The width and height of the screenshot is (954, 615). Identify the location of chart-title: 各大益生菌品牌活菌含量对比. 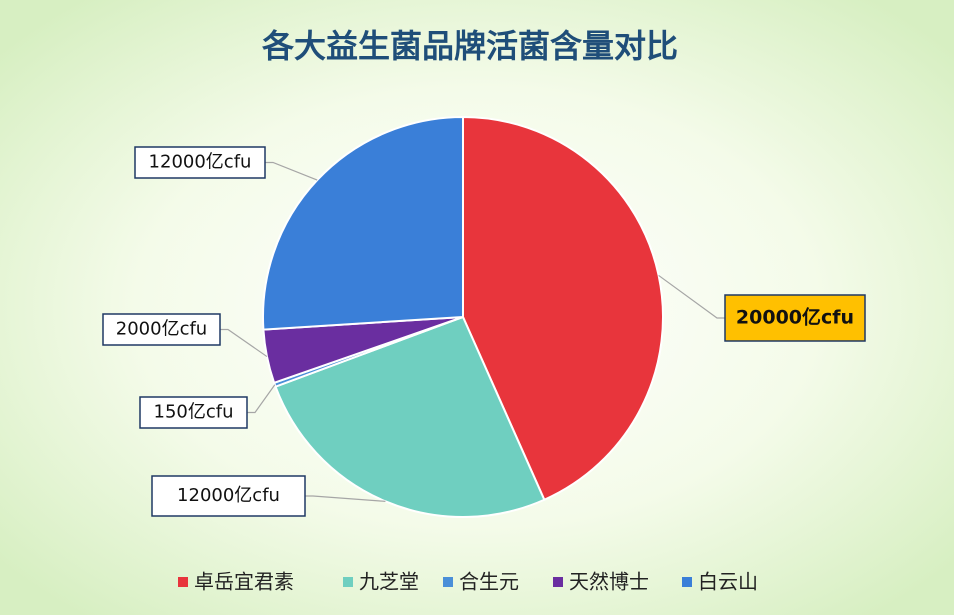
(470, 46).